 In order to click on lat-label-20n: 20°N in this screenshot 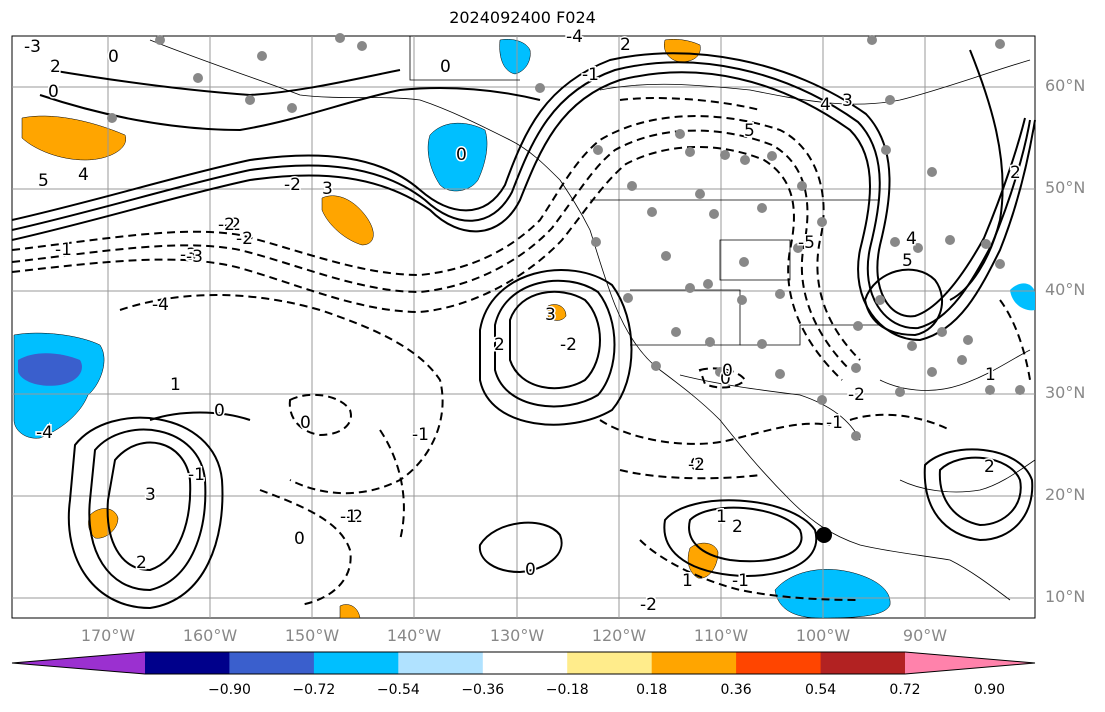, I will do `click(1065, 494)`.